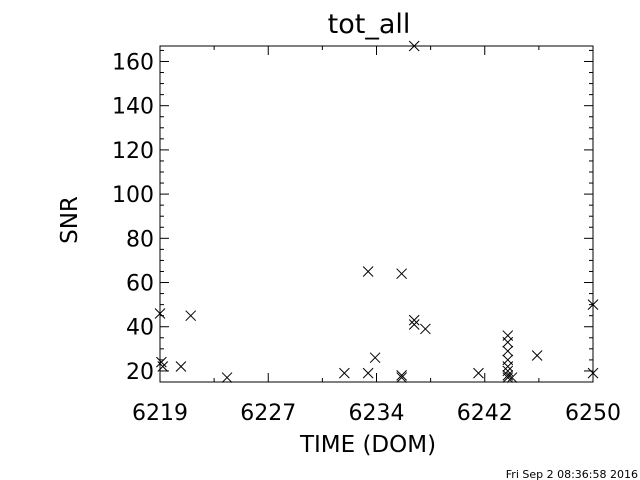 This screenshot has height=480, width=640. Describe the element at coordinates (485, 413) in the screenshot. I see `x-tick-label: 6242` at that location.